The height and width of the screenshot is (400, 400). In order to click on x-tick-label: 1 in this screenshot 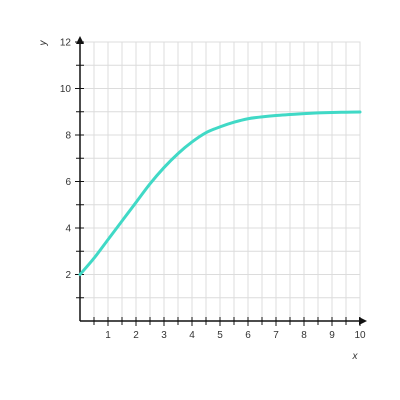, I will do `click(108, 335)`.